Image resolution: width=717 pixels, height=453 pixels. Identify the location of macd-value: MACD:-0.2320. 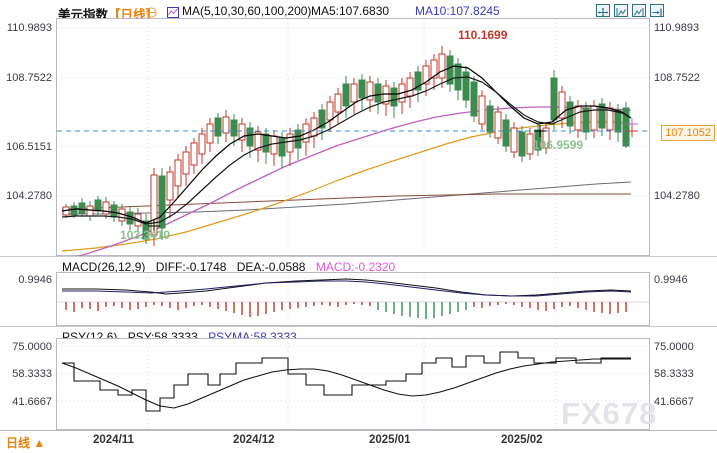
(355, 267).